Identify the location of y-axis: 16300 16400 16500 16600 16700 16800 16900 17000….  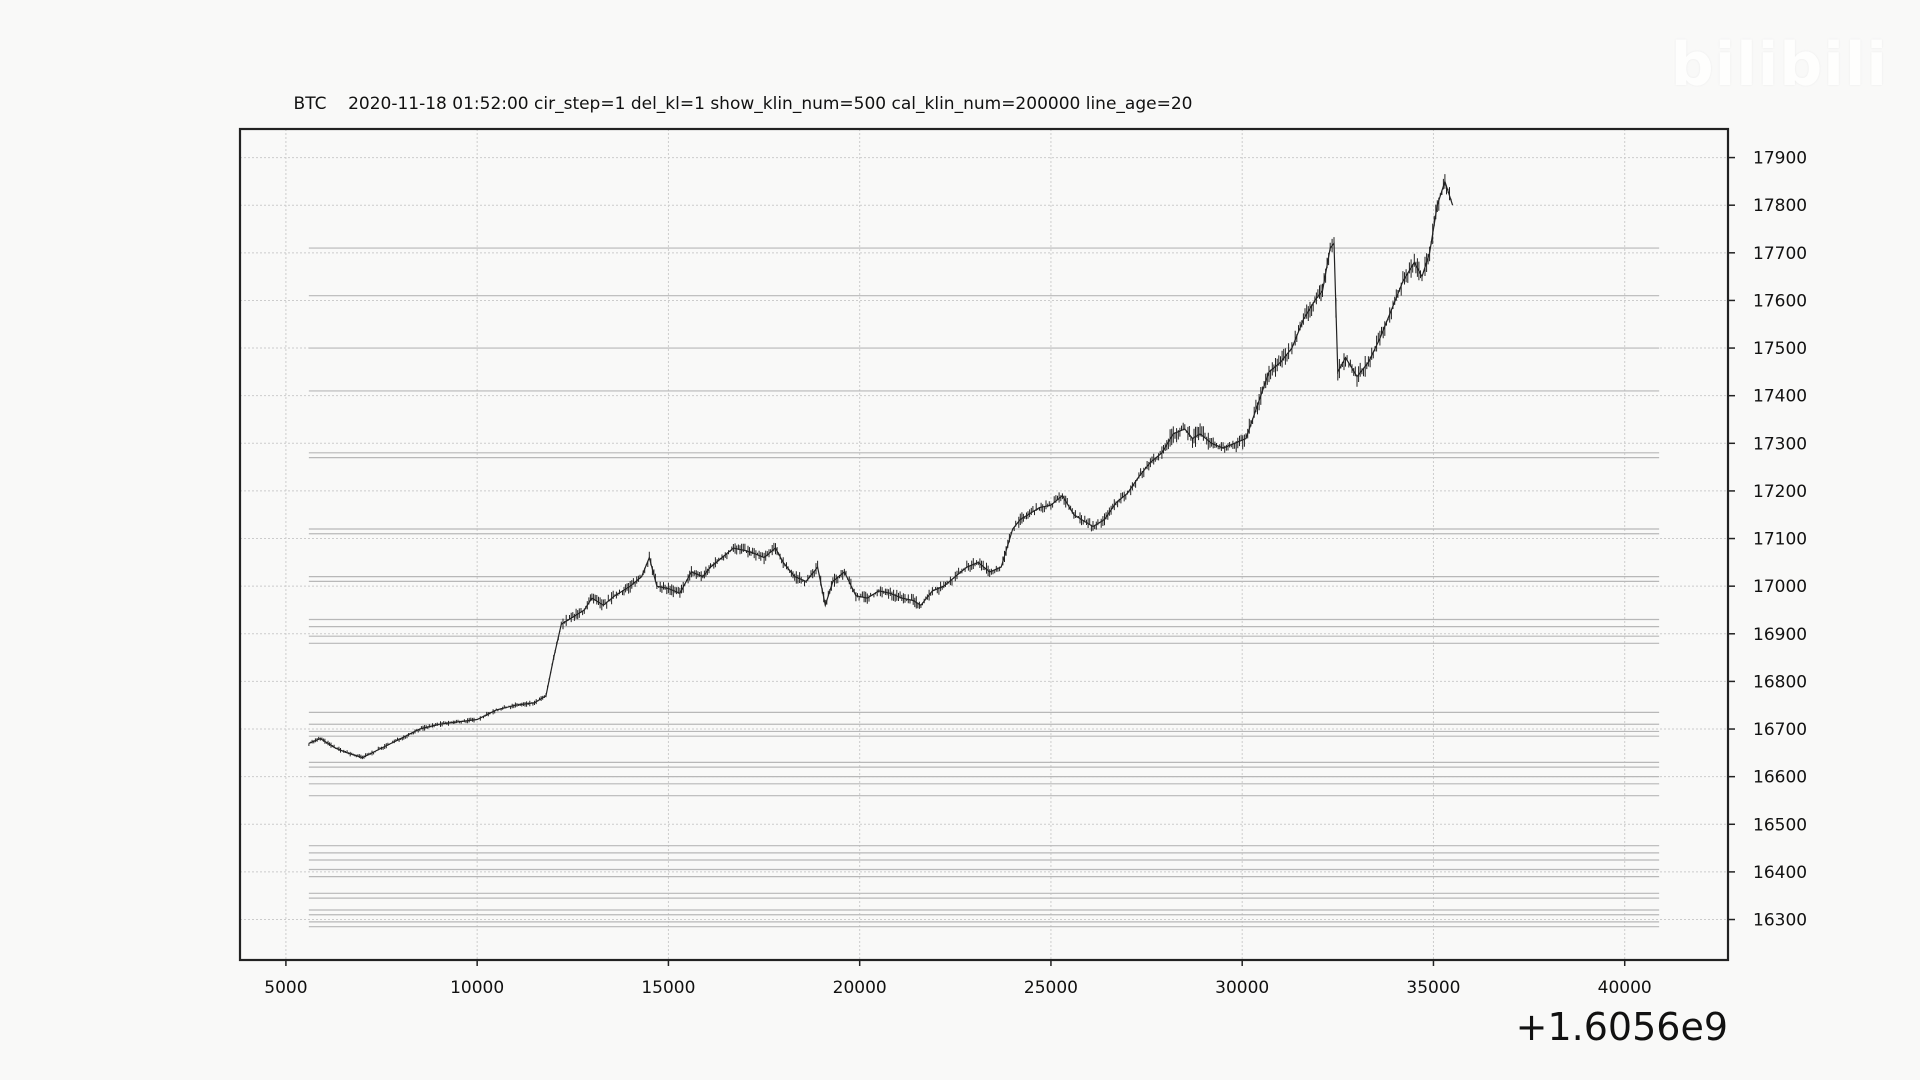
(1767, 540).